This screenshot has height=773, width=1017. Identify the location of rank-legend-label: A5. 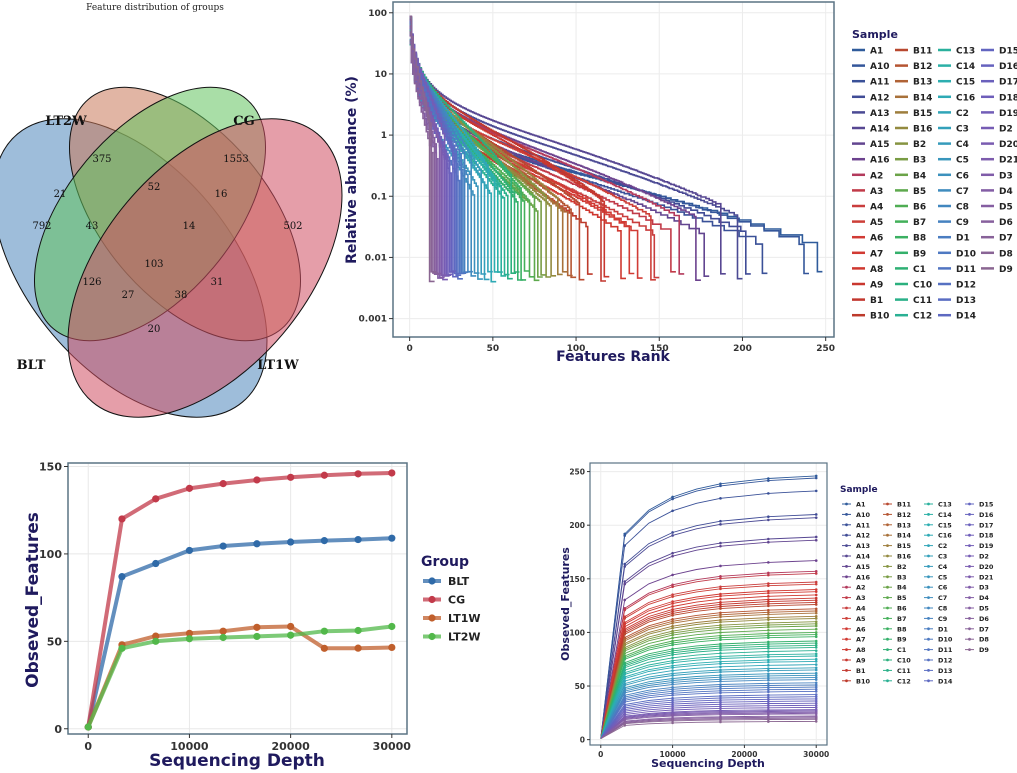
(876, 223).